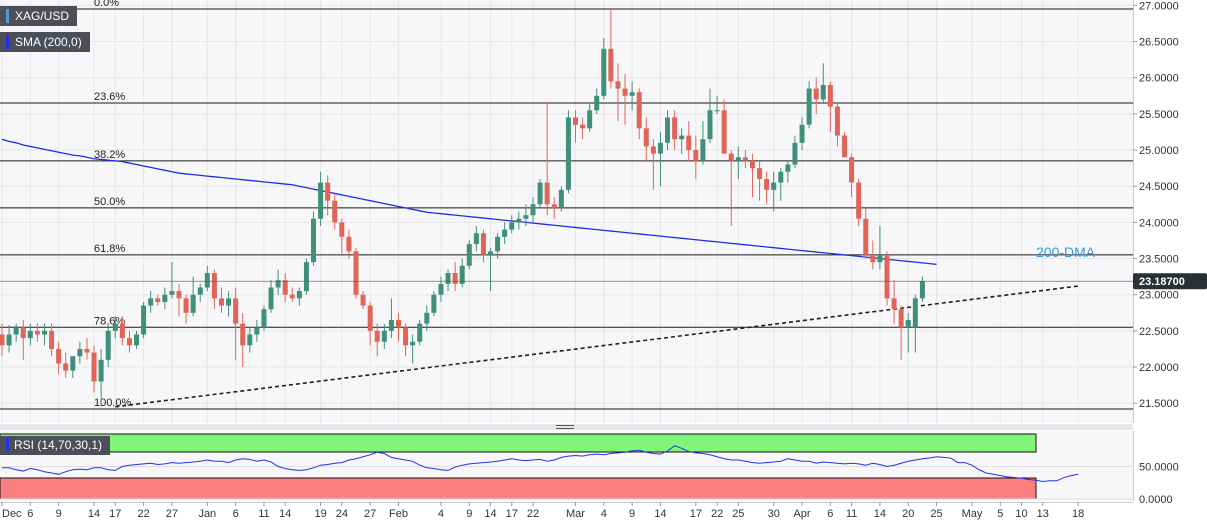  What do you see at coordinates (908, 514) in the screenshot?
I see `time-tick-label: 20` at bounding box center [908, 514].